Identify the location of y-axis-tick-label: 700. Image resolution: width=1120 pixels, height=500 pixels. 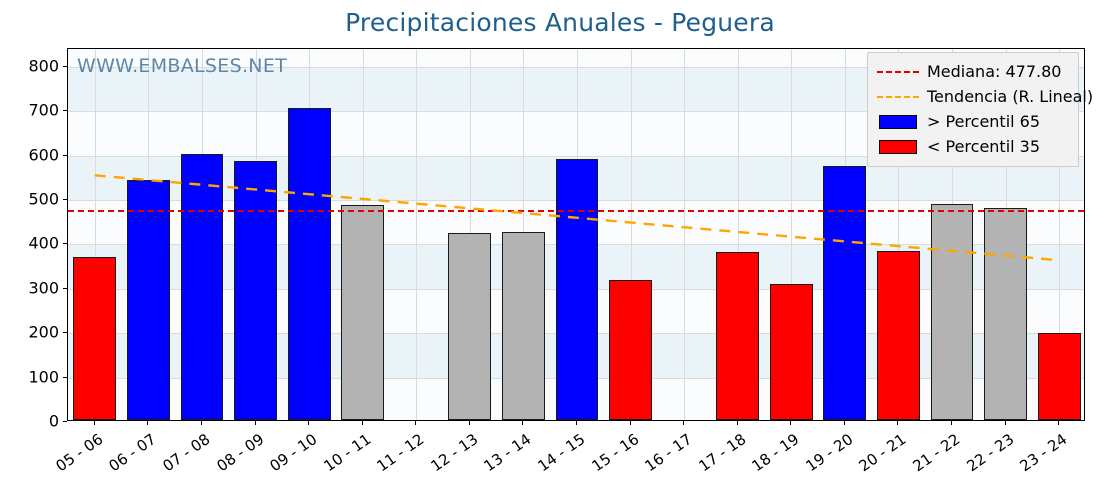
(43, 110).